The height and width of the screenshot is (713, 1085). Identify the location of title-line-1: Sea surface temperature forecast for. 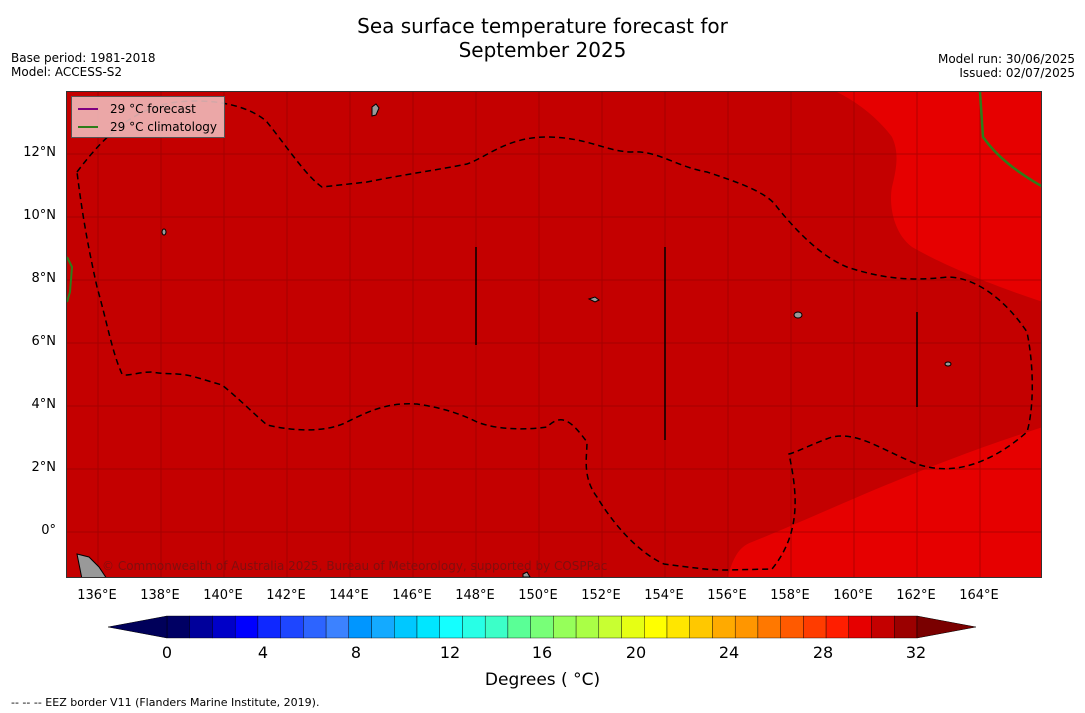
(542, 26).